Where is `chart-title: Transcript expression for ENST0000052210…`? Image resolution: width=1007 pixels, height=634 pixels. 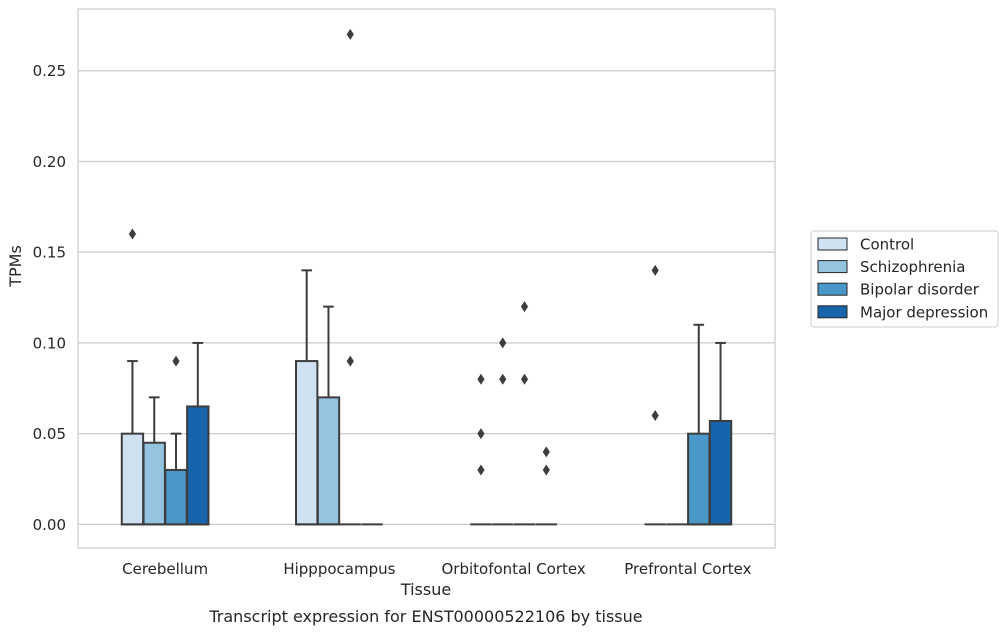 chart-title: Transcript expression for ENST0000052210… is located at coordinates (425, 616).